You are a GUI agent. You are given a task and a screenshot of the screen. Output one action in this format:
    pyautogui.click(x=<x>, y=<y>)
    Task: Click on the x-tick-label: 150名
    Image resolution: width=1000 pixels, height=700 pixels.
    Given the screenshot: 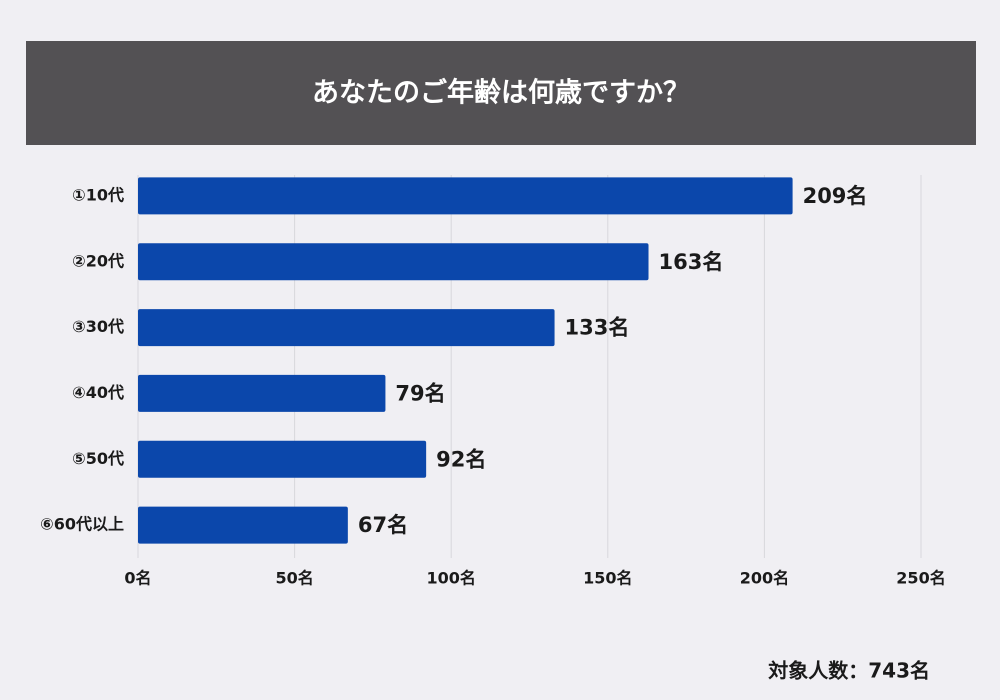 What is the action you would take?
    pyautogui.click(x=607, y=578)
    